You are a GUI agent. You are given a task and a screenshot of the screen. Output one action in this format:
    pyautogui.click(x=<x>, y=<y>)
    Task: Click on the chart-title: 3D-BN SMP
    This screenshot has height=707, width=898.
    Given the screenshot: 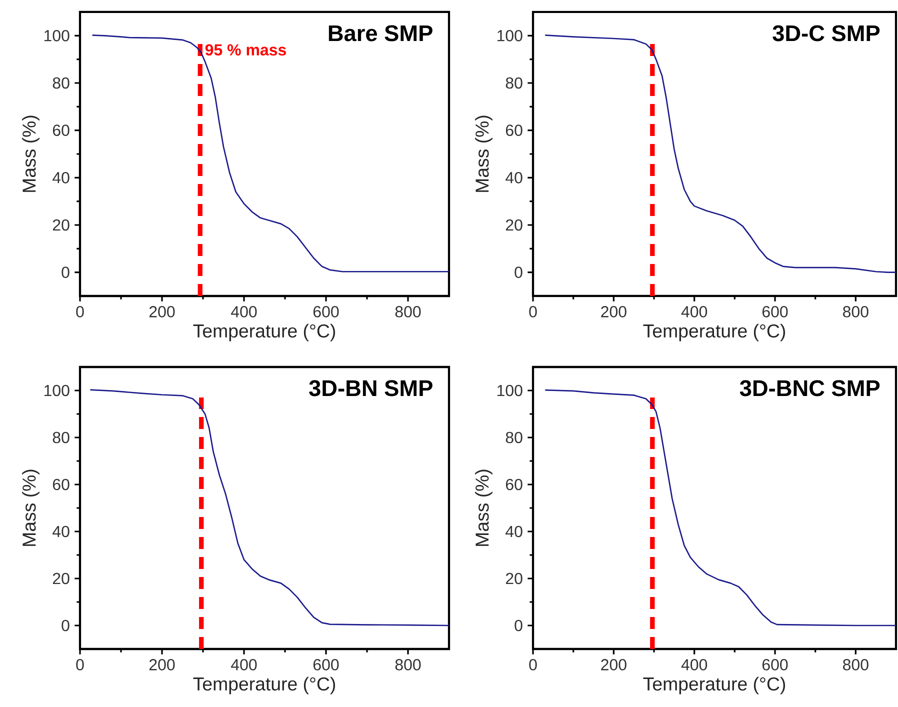 What is the action you would take?
    pyautogui.click(x=370, y=388)
    